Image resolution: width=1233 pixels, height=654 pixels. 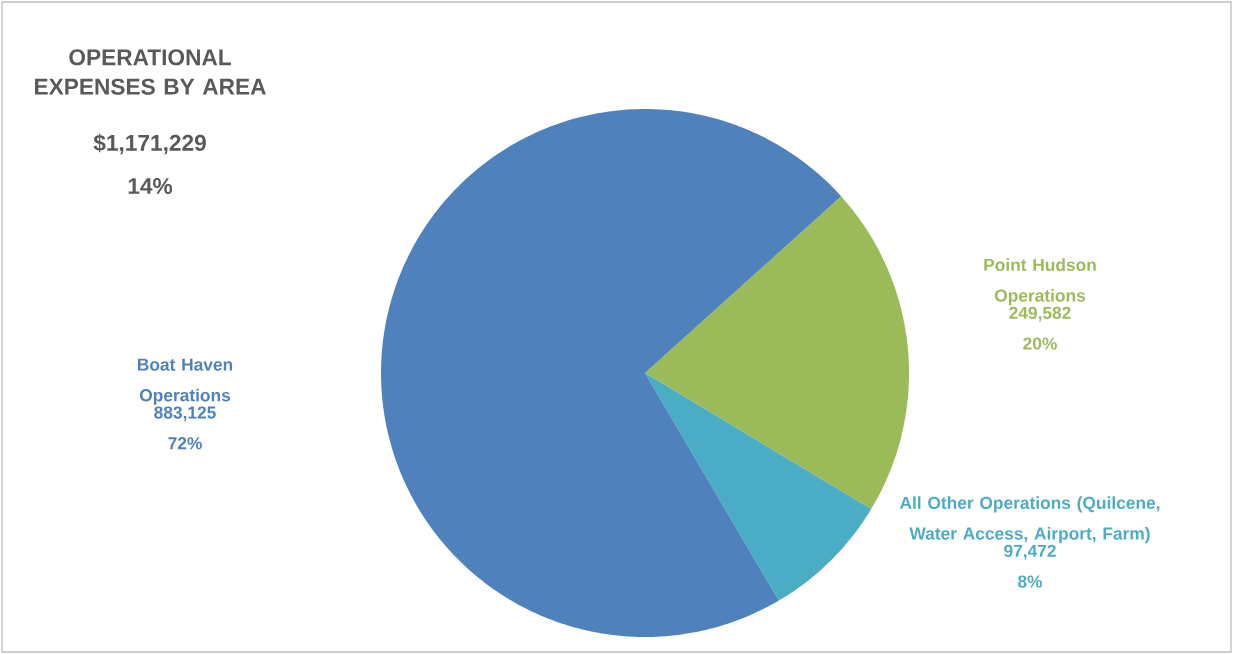 What do you see at coordinates (150, 72) in the screenshot?
I see `chart-title: OPERATIONAL EXPENSES BY AREA` at bounding box center [150, 72].